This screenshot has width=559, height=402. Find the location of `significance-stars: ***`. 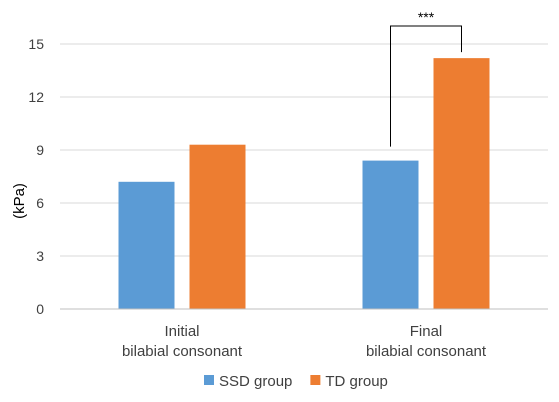

significance-stars: *** is located at coordinates (426, 17).